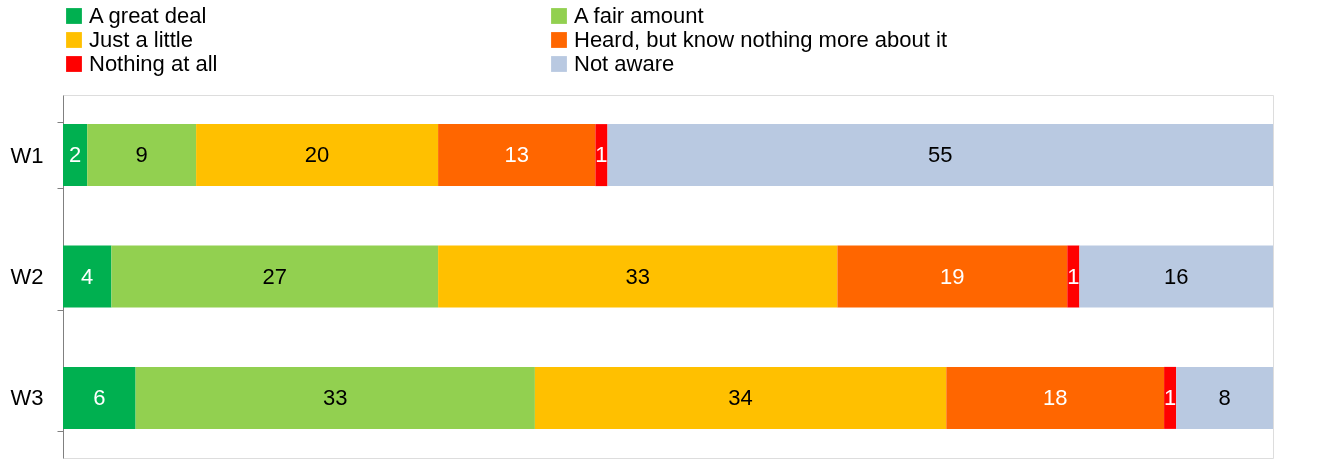  I want to click on data-label: 20, so click(317, 155).